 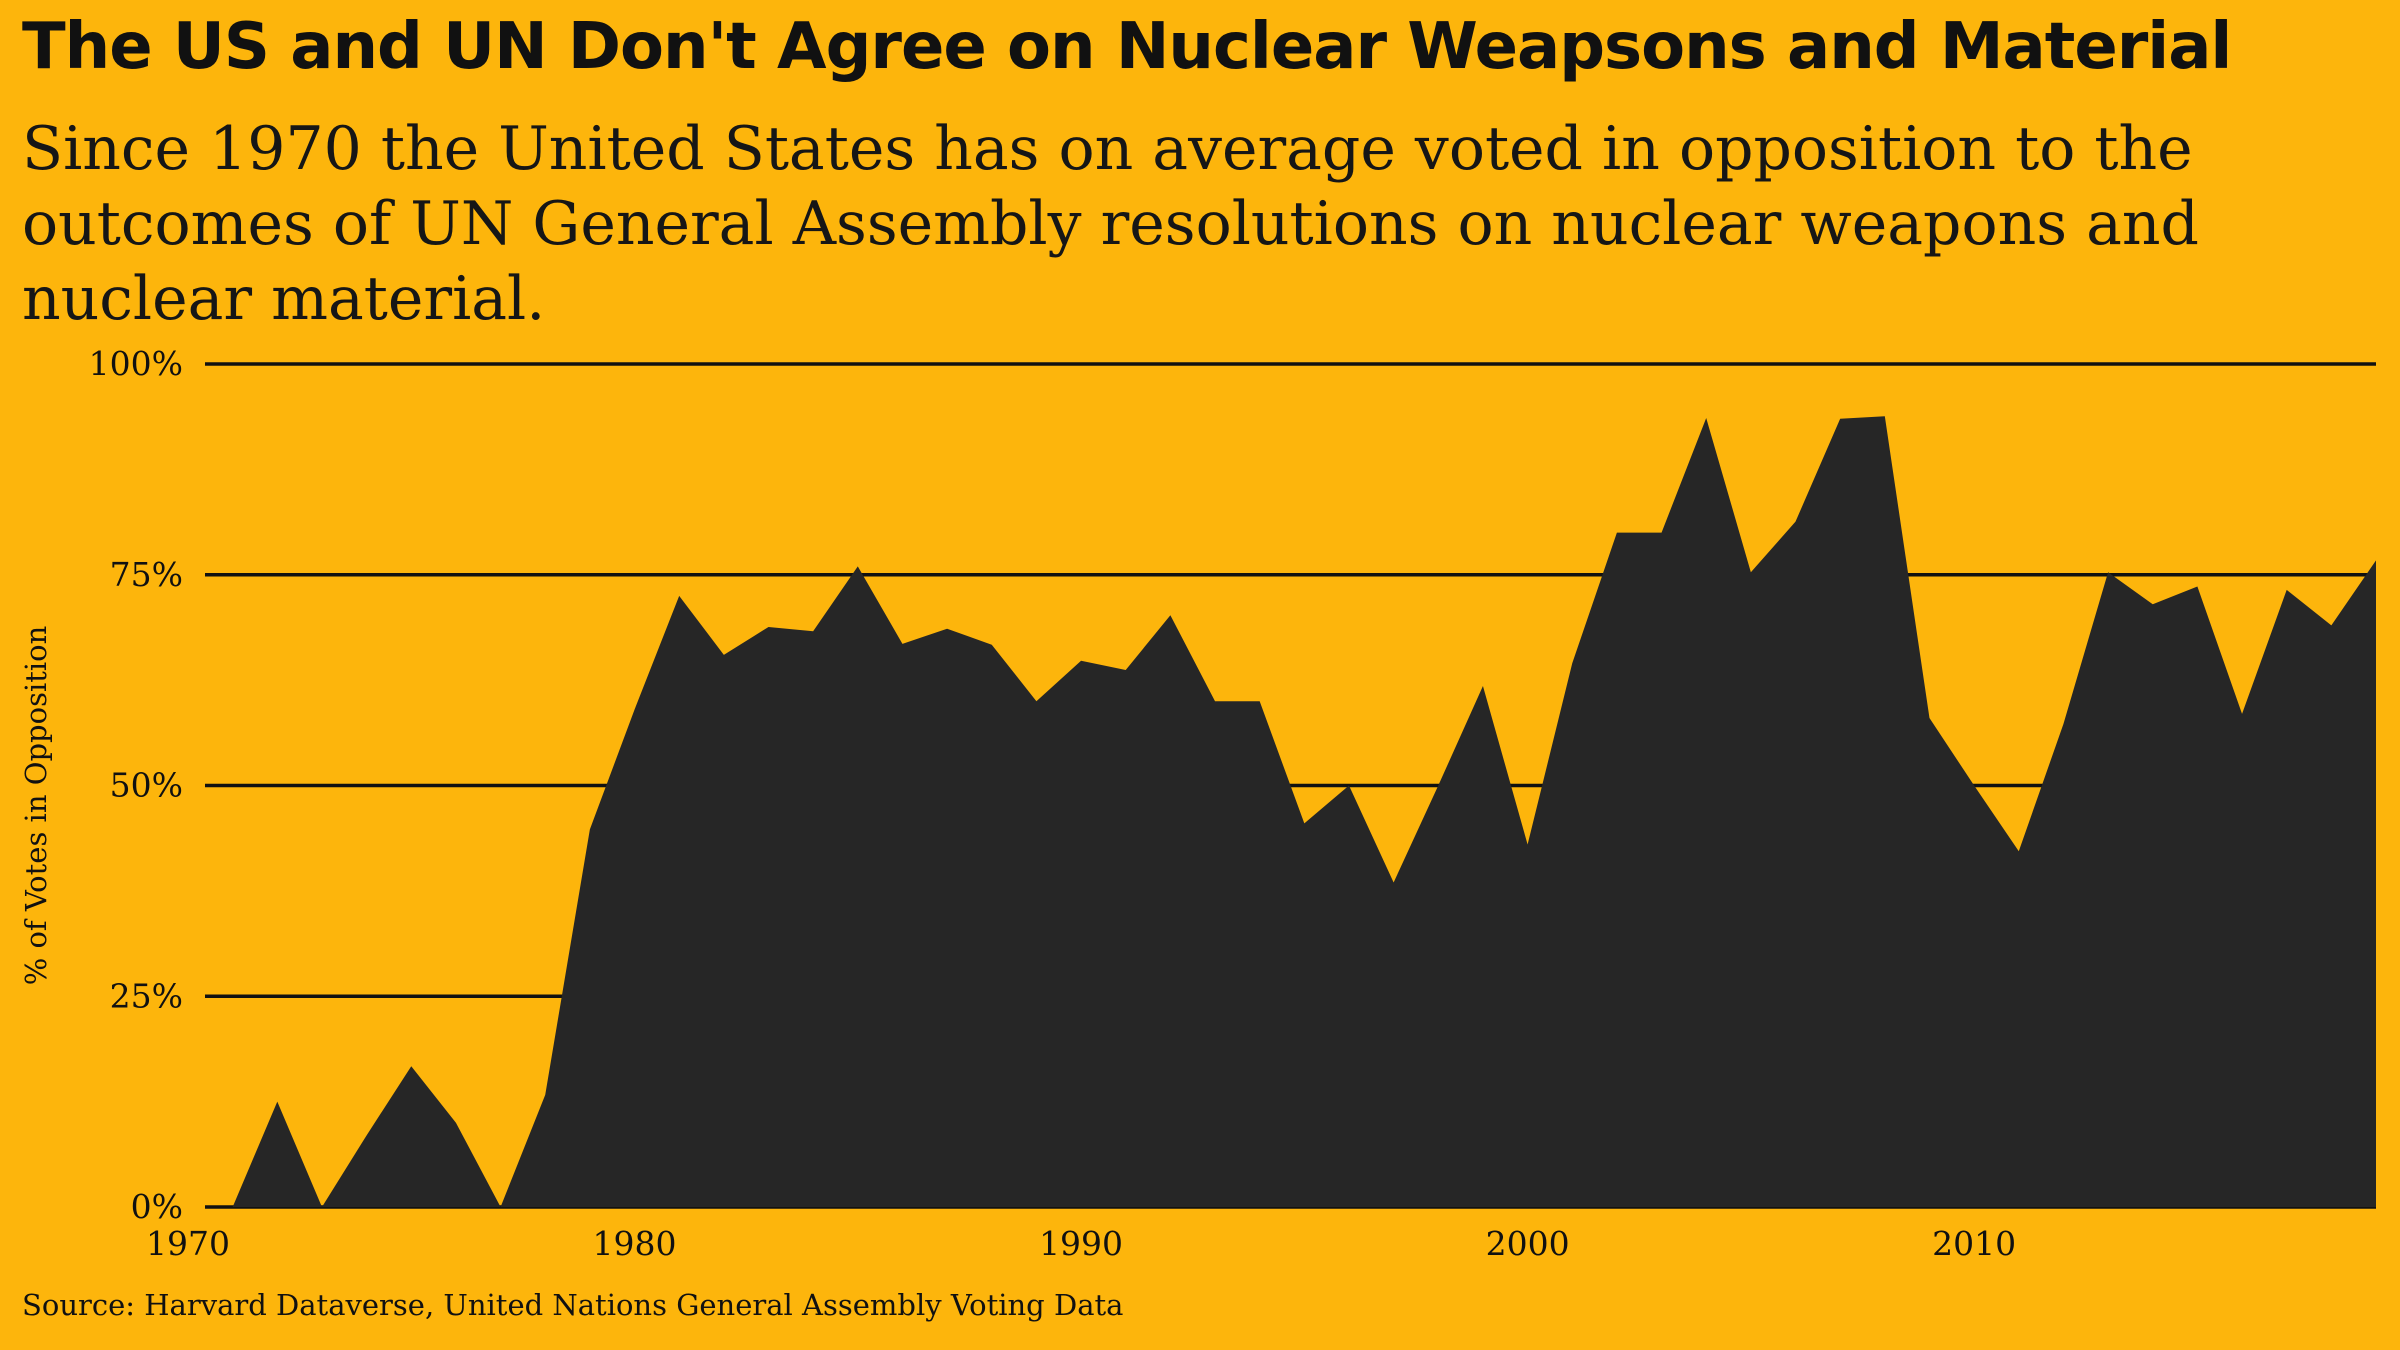 I want to click on x-tick-label: 1980, so click(x=635, y=1243).